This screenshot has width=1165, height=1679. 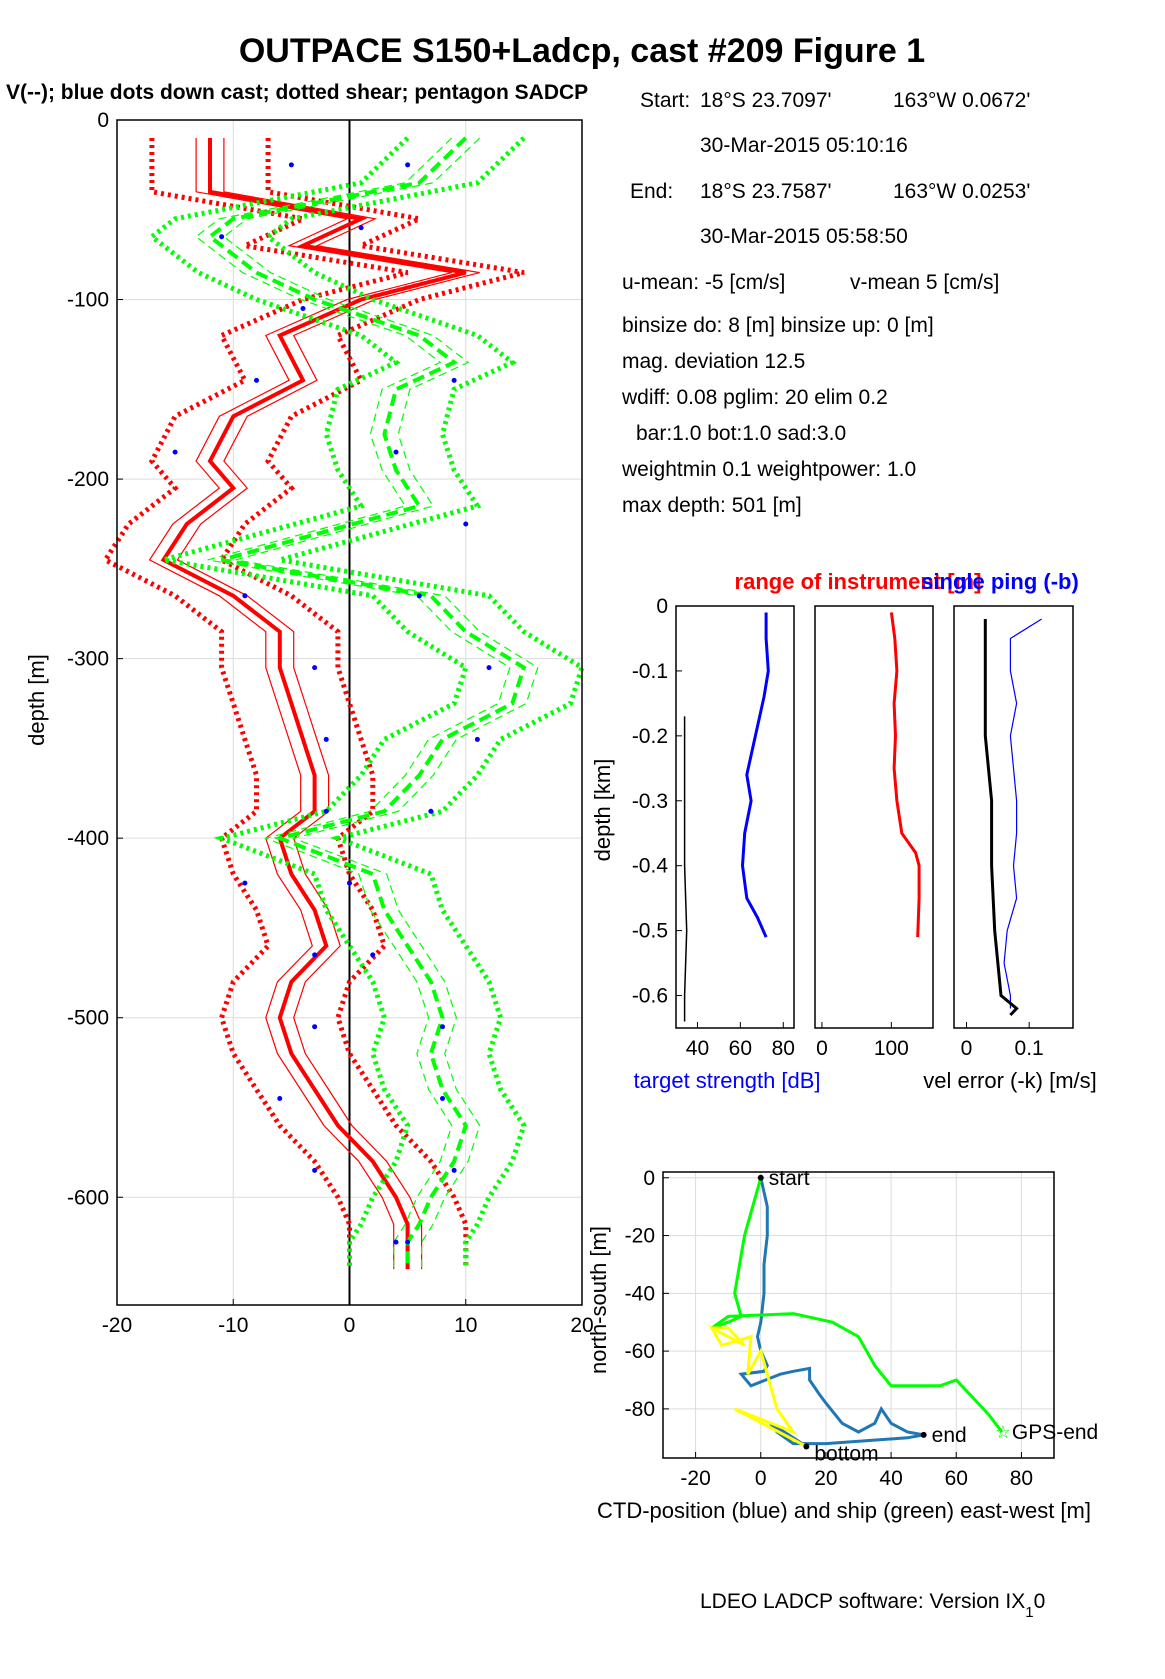 I want to click on end-lon: 163°W 0.0253', so click(x=961, y=191).